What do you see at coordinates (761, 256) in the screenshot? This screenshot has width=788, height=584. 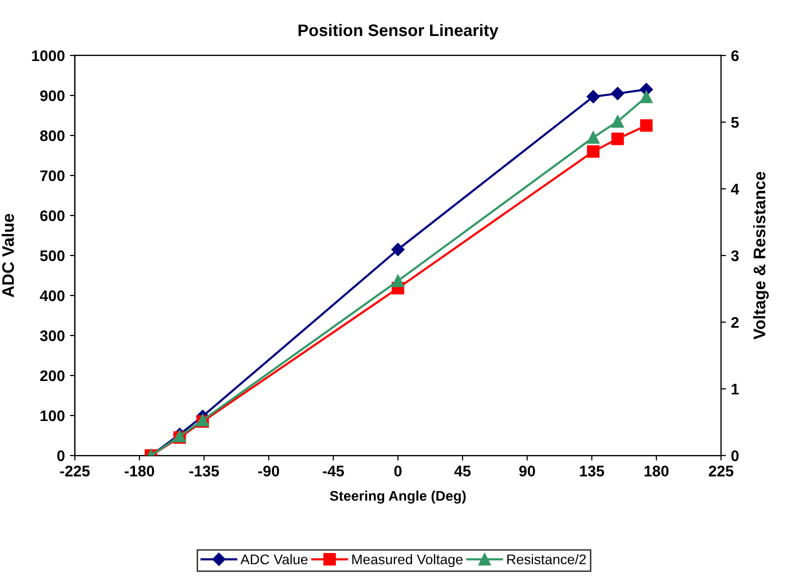 I see `y2-axis-title: Voltage & Resistance` at bounding box center [761, 256].